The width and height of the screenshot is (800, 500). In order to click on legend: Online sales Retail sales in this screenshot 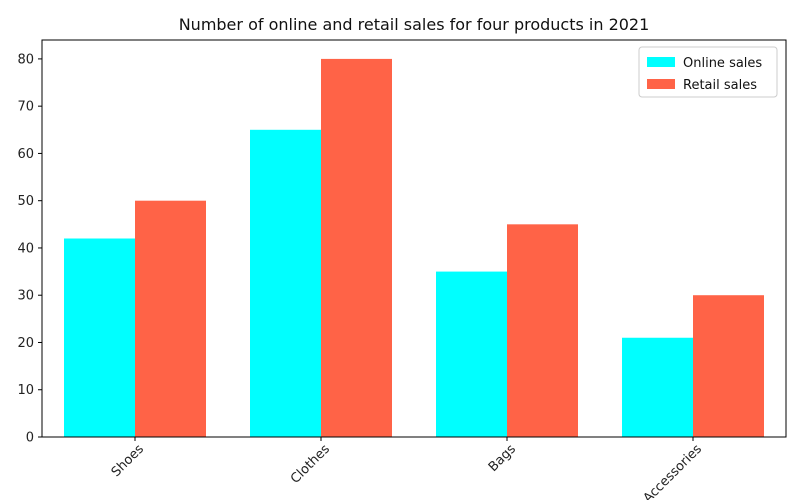, I will do `click(708, 72)`.